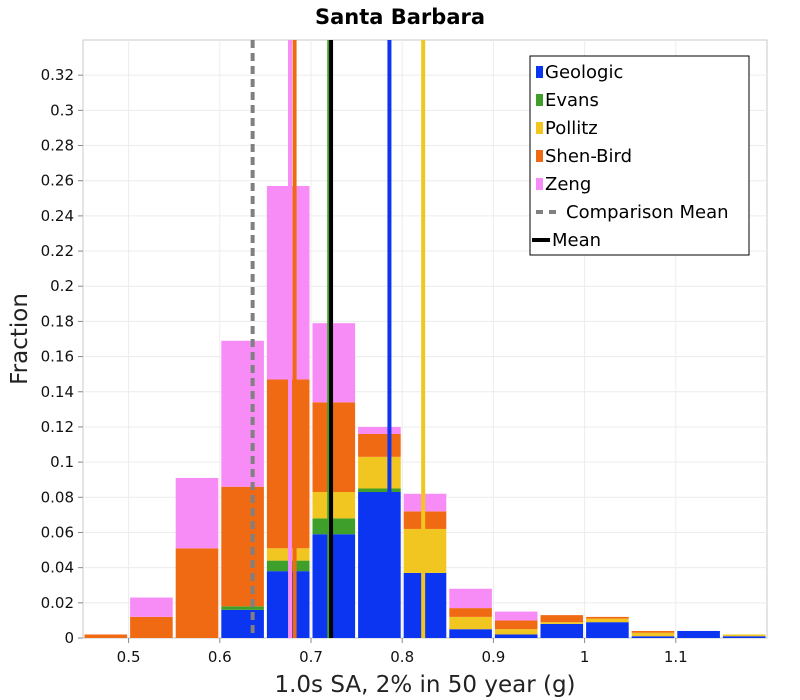 Image resolution: width=800 pixels, height=700 pixels. Describe the element at coordinates (57, 392) in the screenshot. I see `y-tick-label: 0.14` at that location.